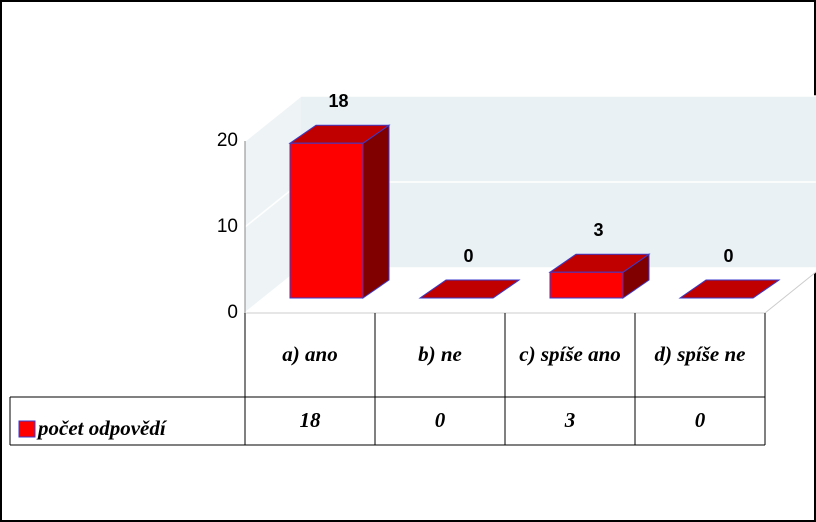  Describe the element at coordinates (700, 354) in the screenshot. I see `category-label: d) spíše ne` at that location.